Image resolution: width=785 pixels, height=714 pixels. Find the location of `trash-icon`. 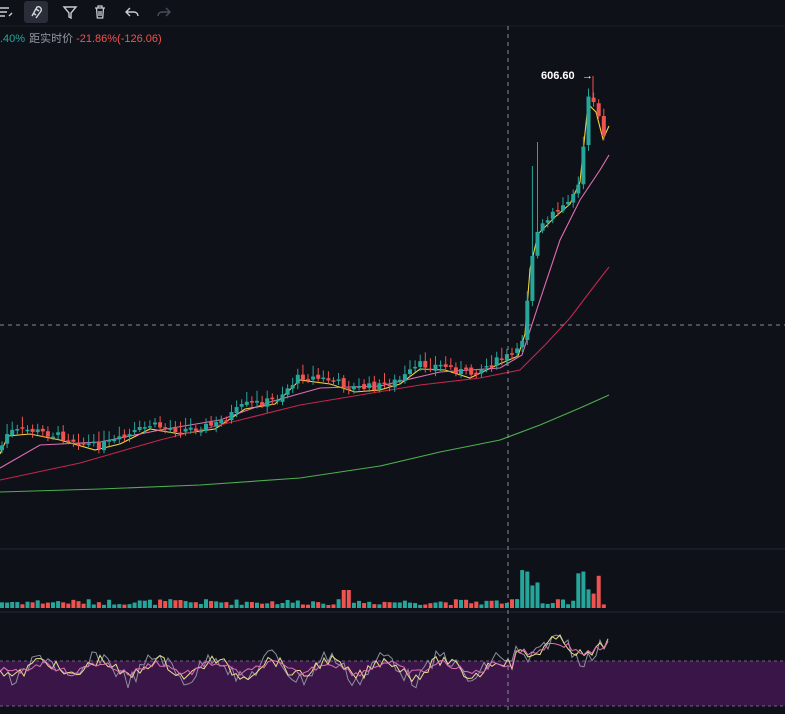

trash-icon is located at coordinates (100, 12).